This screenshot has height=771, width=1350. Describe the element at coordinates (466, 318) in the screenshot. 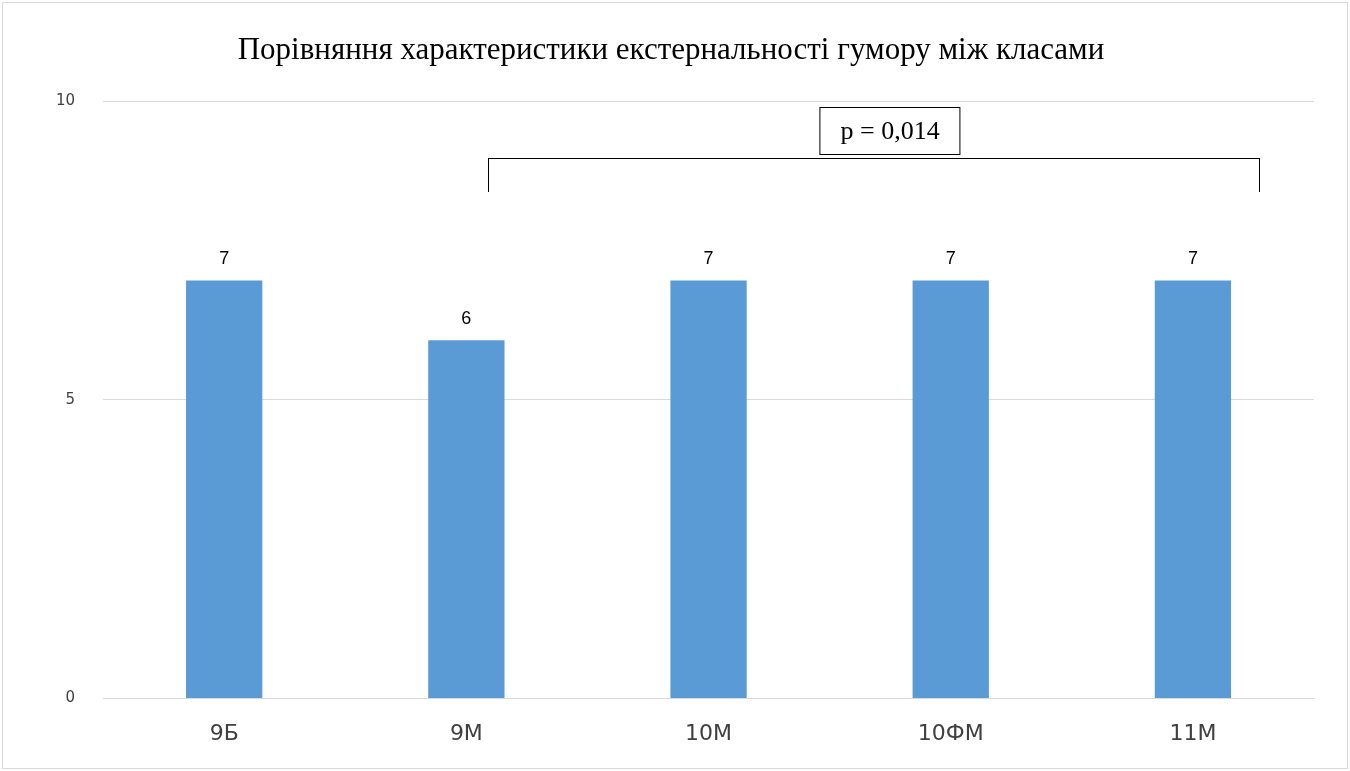

I see `data-label: 6` at that location.